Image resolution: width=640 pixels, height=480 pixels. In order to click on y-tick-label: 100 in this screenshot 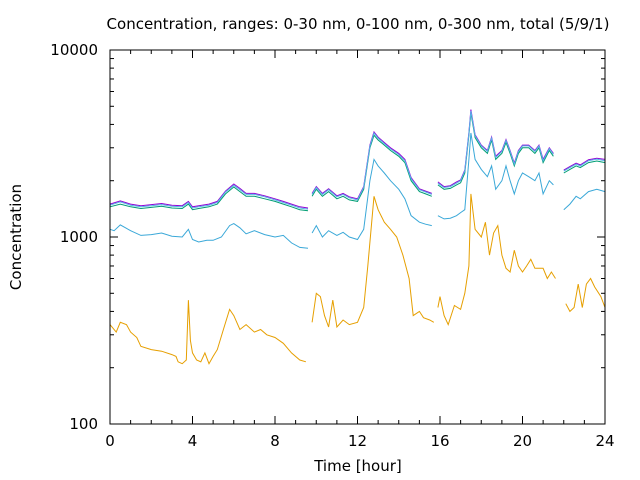, I will do `click(83, 424)`.